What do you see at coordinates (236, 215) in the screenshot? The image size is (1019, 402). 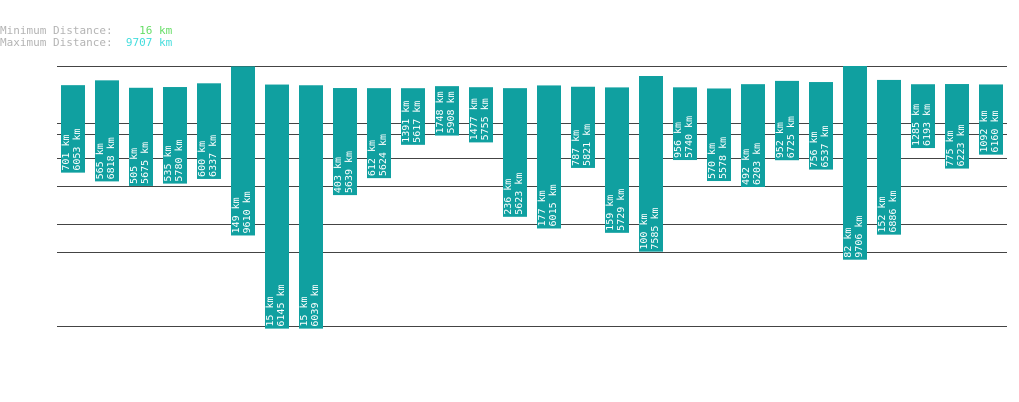 I see `min-label-6: 149 km` at bounding box center [236, 215].